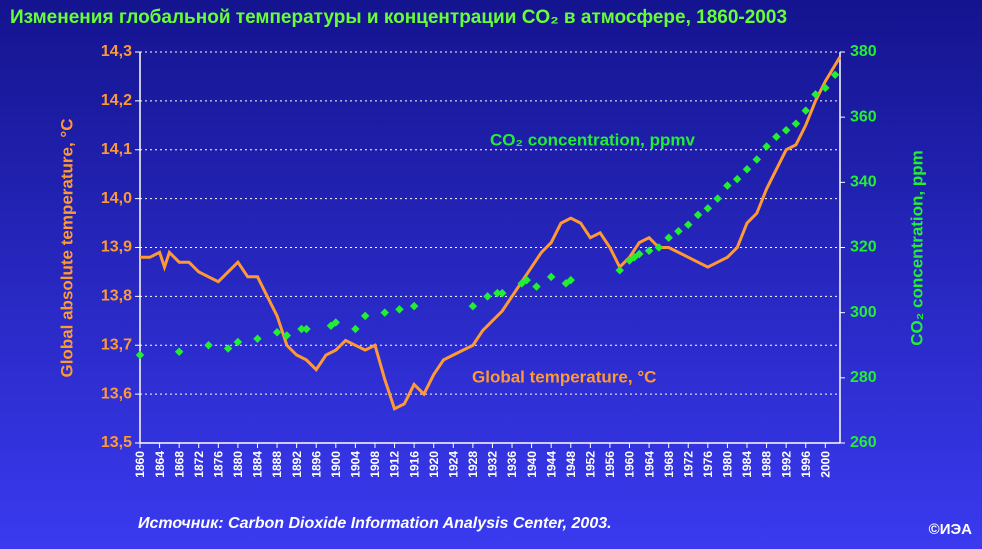 Image resolution: width=982 pixels, height=549 pixels. What do you see at coordinates (356, 464) in the screenshot?
I see `x-tick-label: 1904` at bounding box center [356, 464].